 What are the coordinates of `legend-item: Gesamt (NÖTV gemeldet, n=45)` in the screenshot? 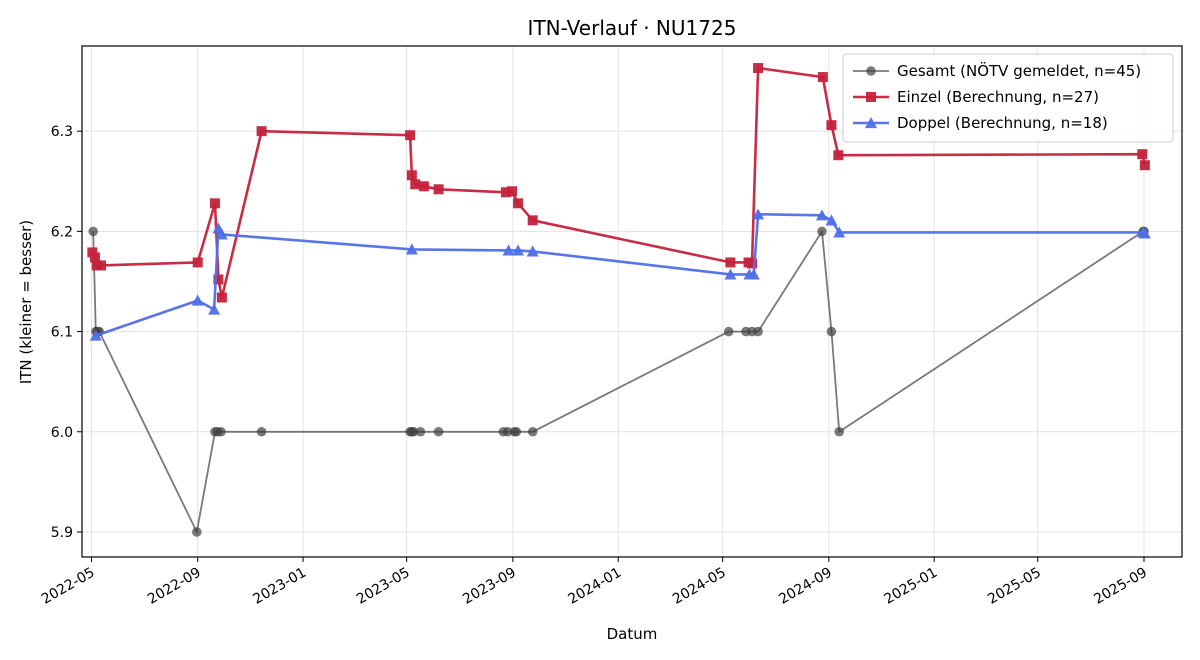 It's located at (997, 70).